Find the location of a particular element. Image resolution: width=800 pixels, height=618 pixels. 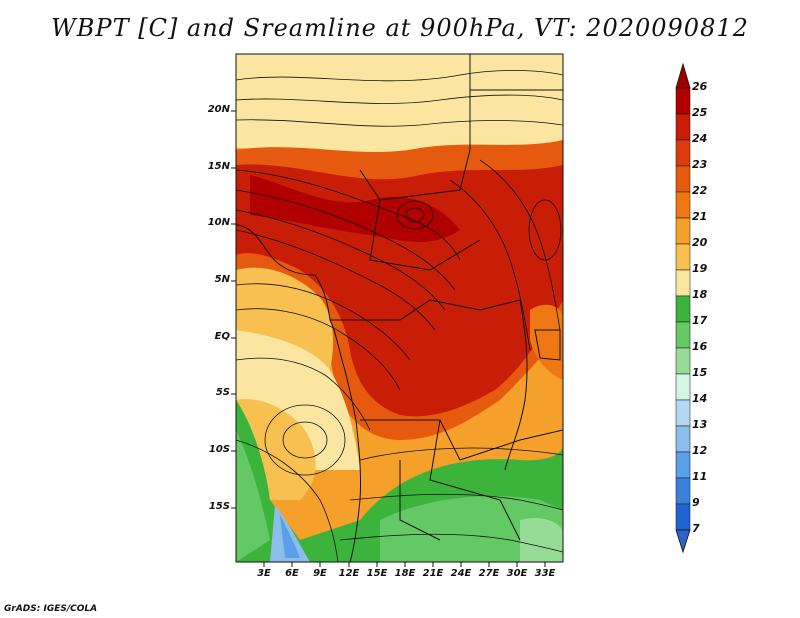

colorbar-top-arrow is located at coordinates (683, 75).